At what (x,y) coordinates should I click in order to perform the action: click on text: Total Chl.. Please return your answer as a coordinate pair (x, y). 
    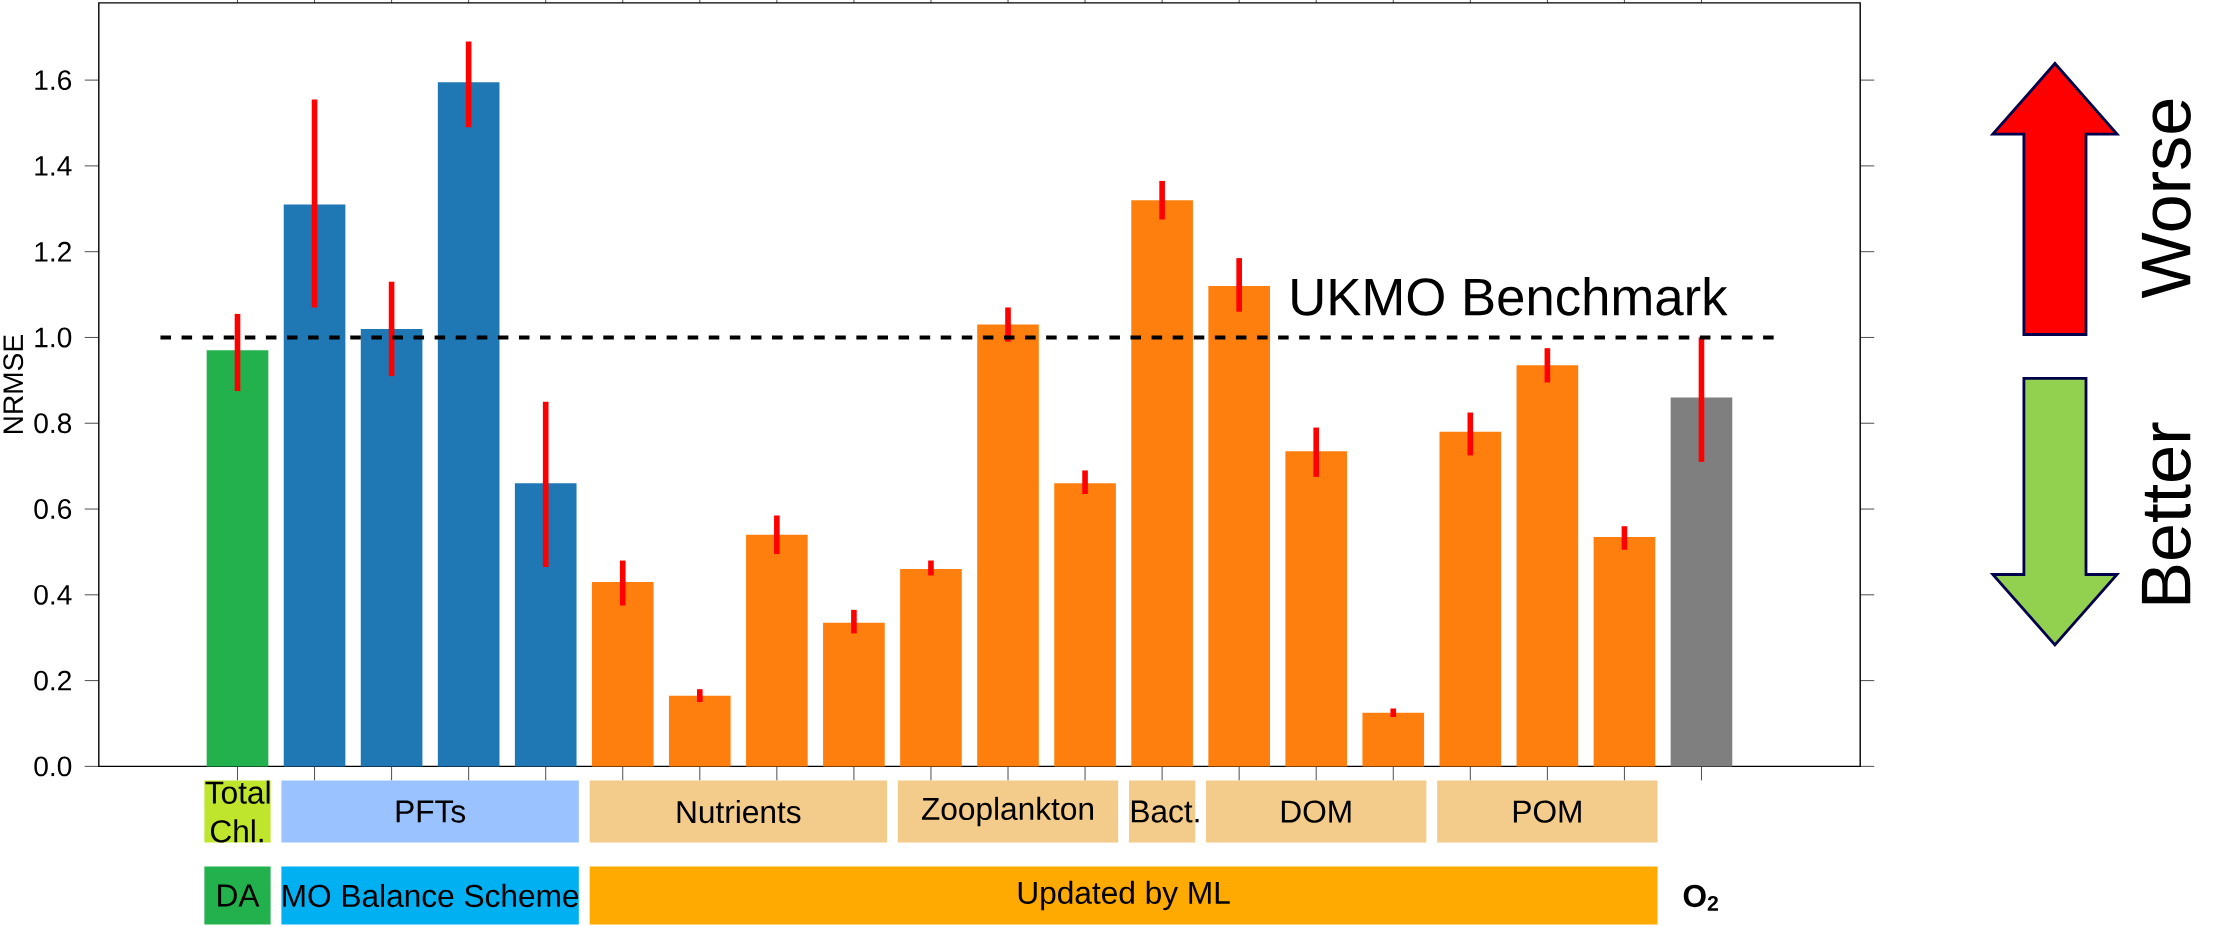
    Looking at the image, I should click on (237, 811).